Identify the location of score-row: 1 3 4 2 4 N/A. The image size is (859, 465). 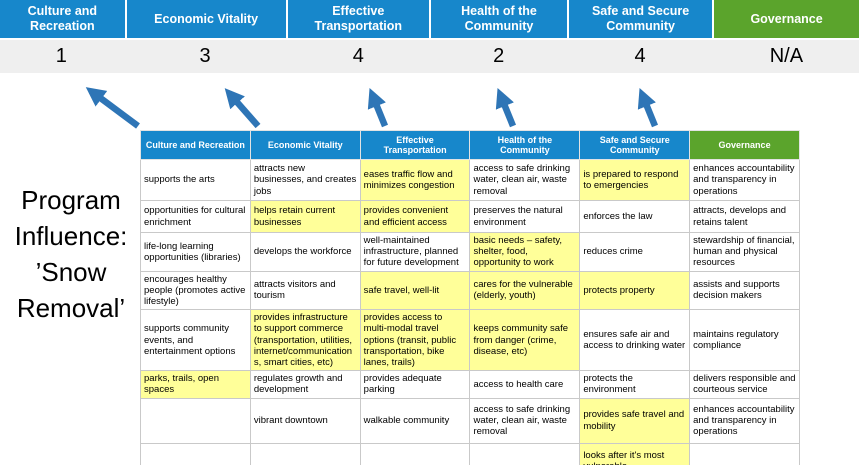
(429, 56).